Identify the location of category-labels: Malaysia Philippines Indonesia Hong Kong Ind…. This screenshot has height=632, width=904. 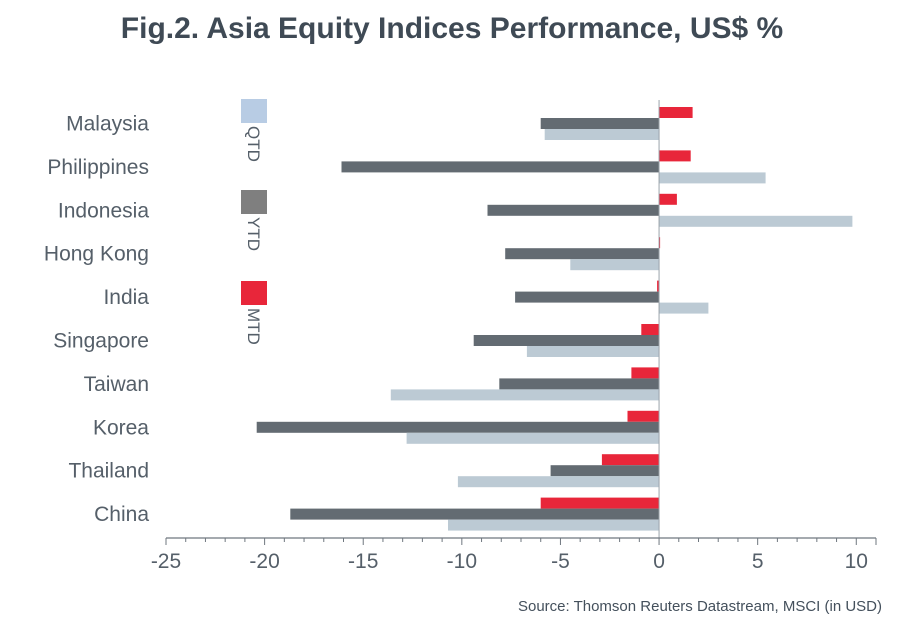
(96, 320).